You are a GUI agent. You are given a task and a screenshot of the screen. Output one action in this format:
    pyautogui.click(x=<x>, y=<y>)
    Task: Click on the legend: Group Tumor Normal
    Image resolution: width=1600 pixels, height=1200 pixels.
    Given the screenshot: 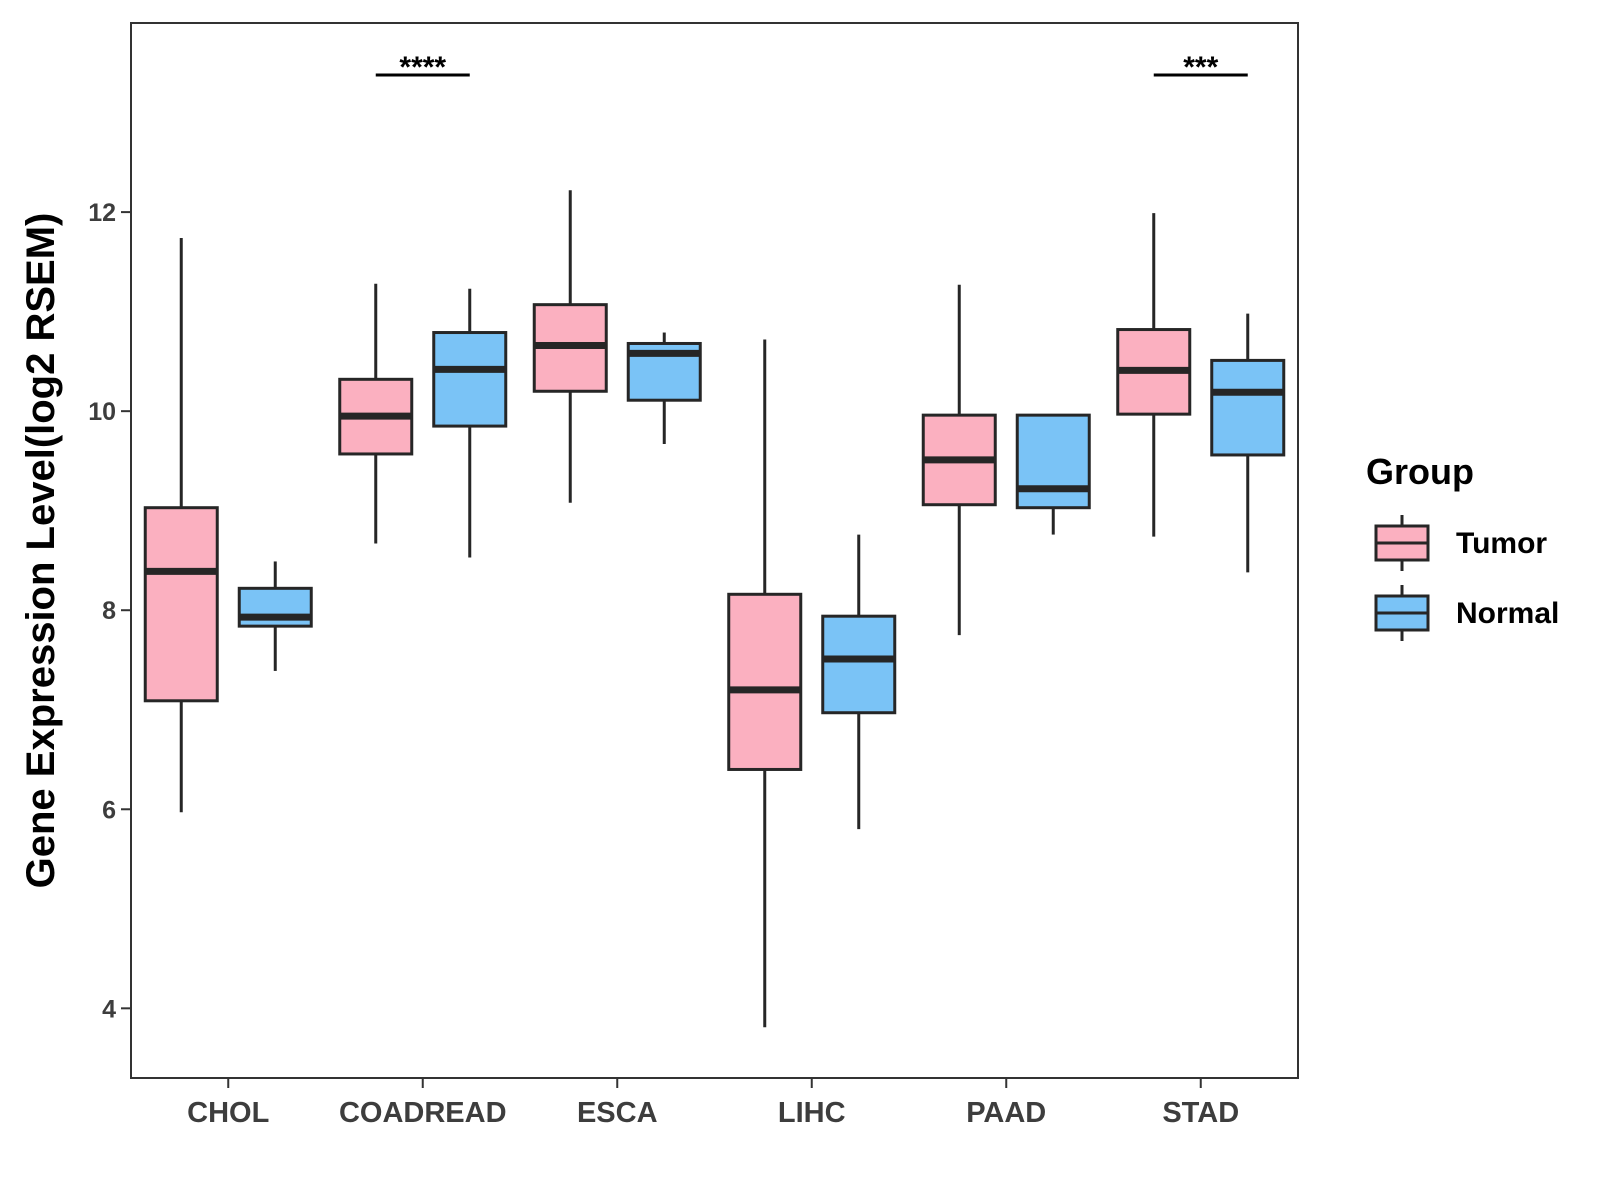 What is the action you would take?
    pyautogui.click(x=1462, y=546)
    